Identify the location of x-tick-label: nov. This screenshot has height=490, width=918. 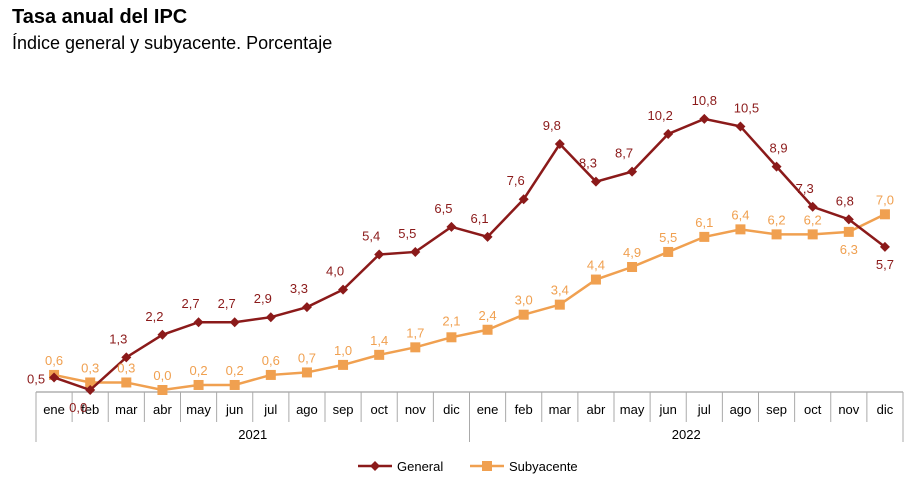
(848, 409).